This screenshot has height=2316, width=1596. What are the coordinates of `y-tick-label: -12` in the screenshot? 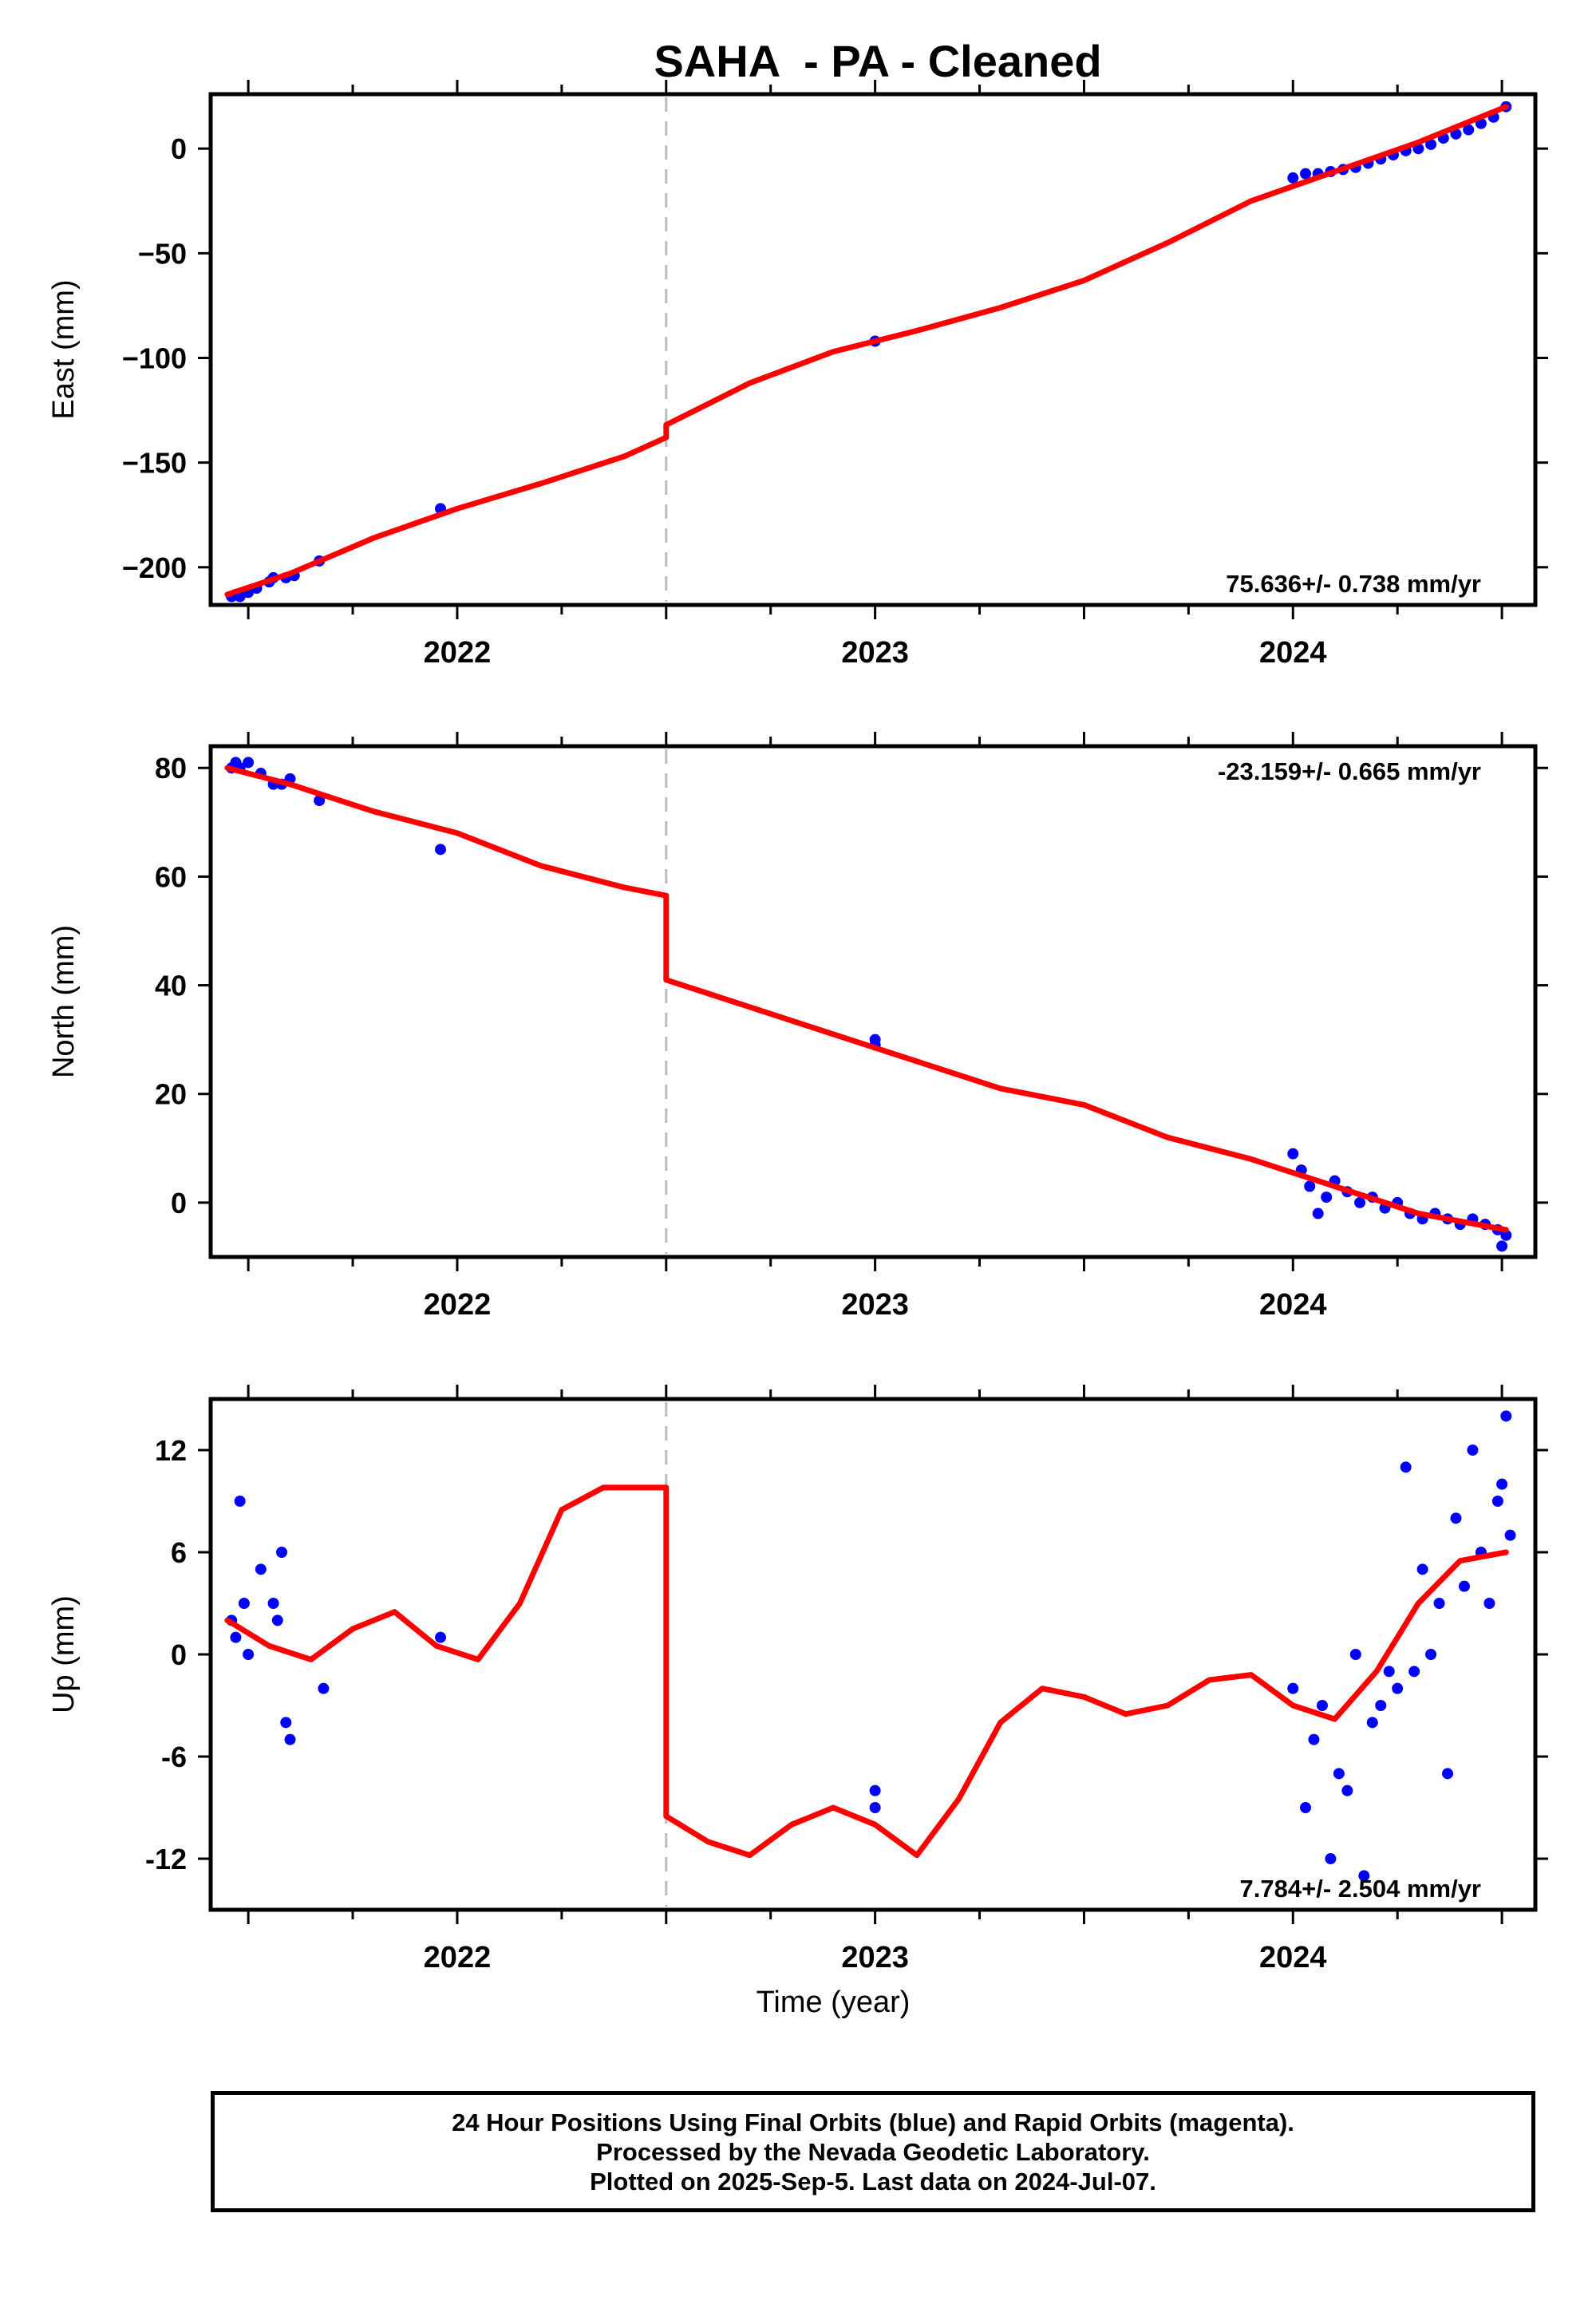 It's located at (166, 1859).